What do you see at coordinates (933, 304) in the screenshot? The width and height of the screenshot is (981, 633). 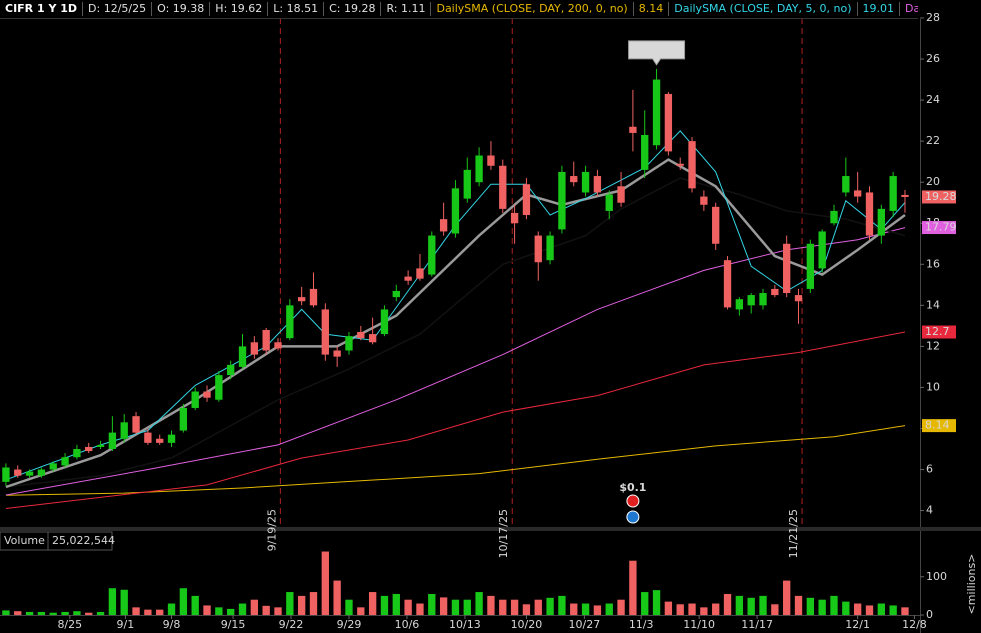 I see `y-tick-label: 14` at bounding box center [933, 304].